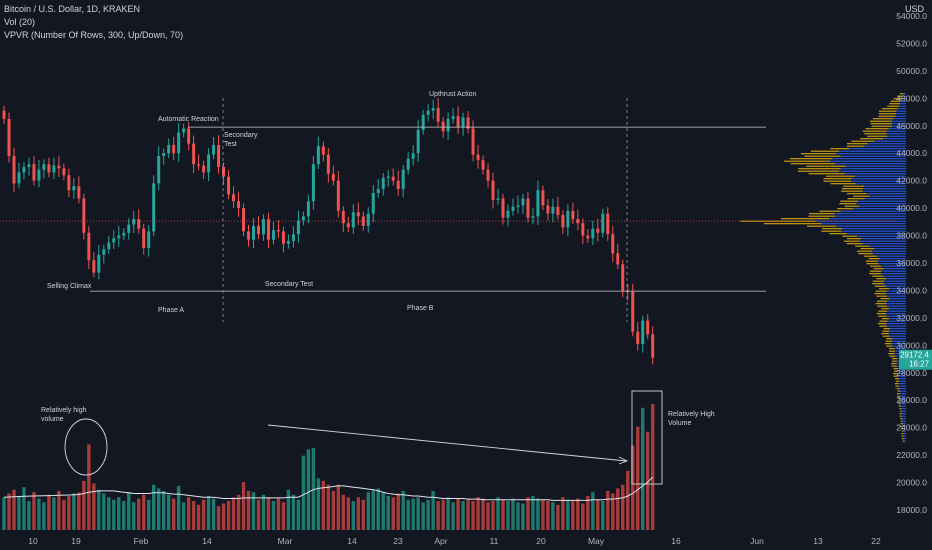 Image resolution: width=932 pixels, height=550 pixels. Describe the element at coordinates (596, 541) in the screenshot. I see `x-axis-tick-label: May` at that location.